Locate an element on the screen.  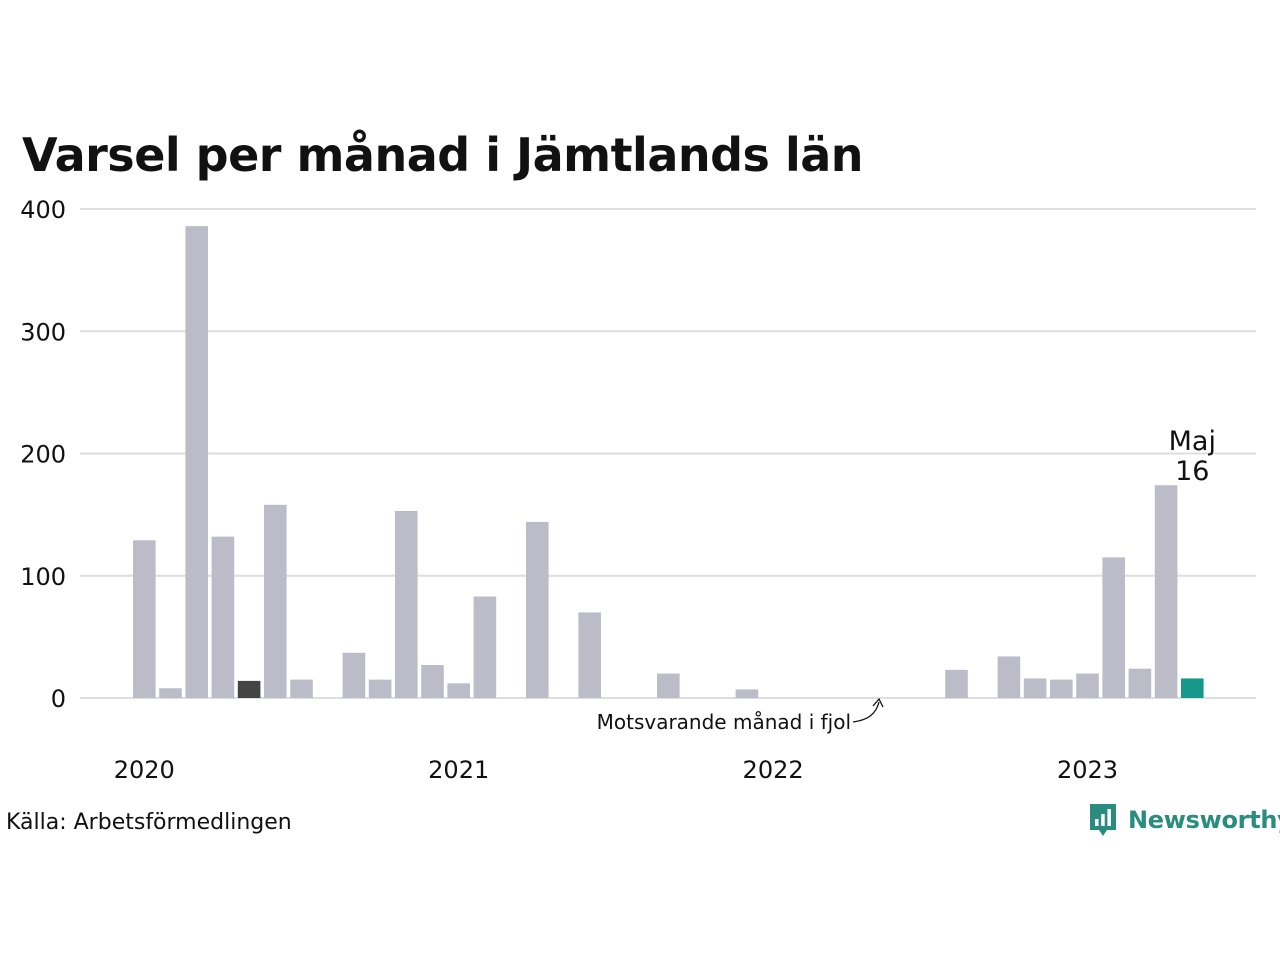
y-tick-label: 400 is located at coordinates (43, 210).